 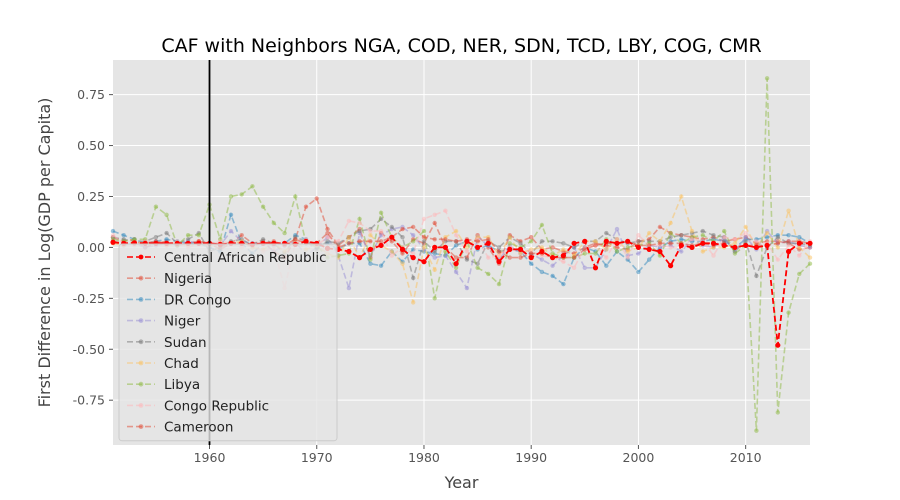 I want to click on legend-marker-dr-congo, so click(x=141, y=299).